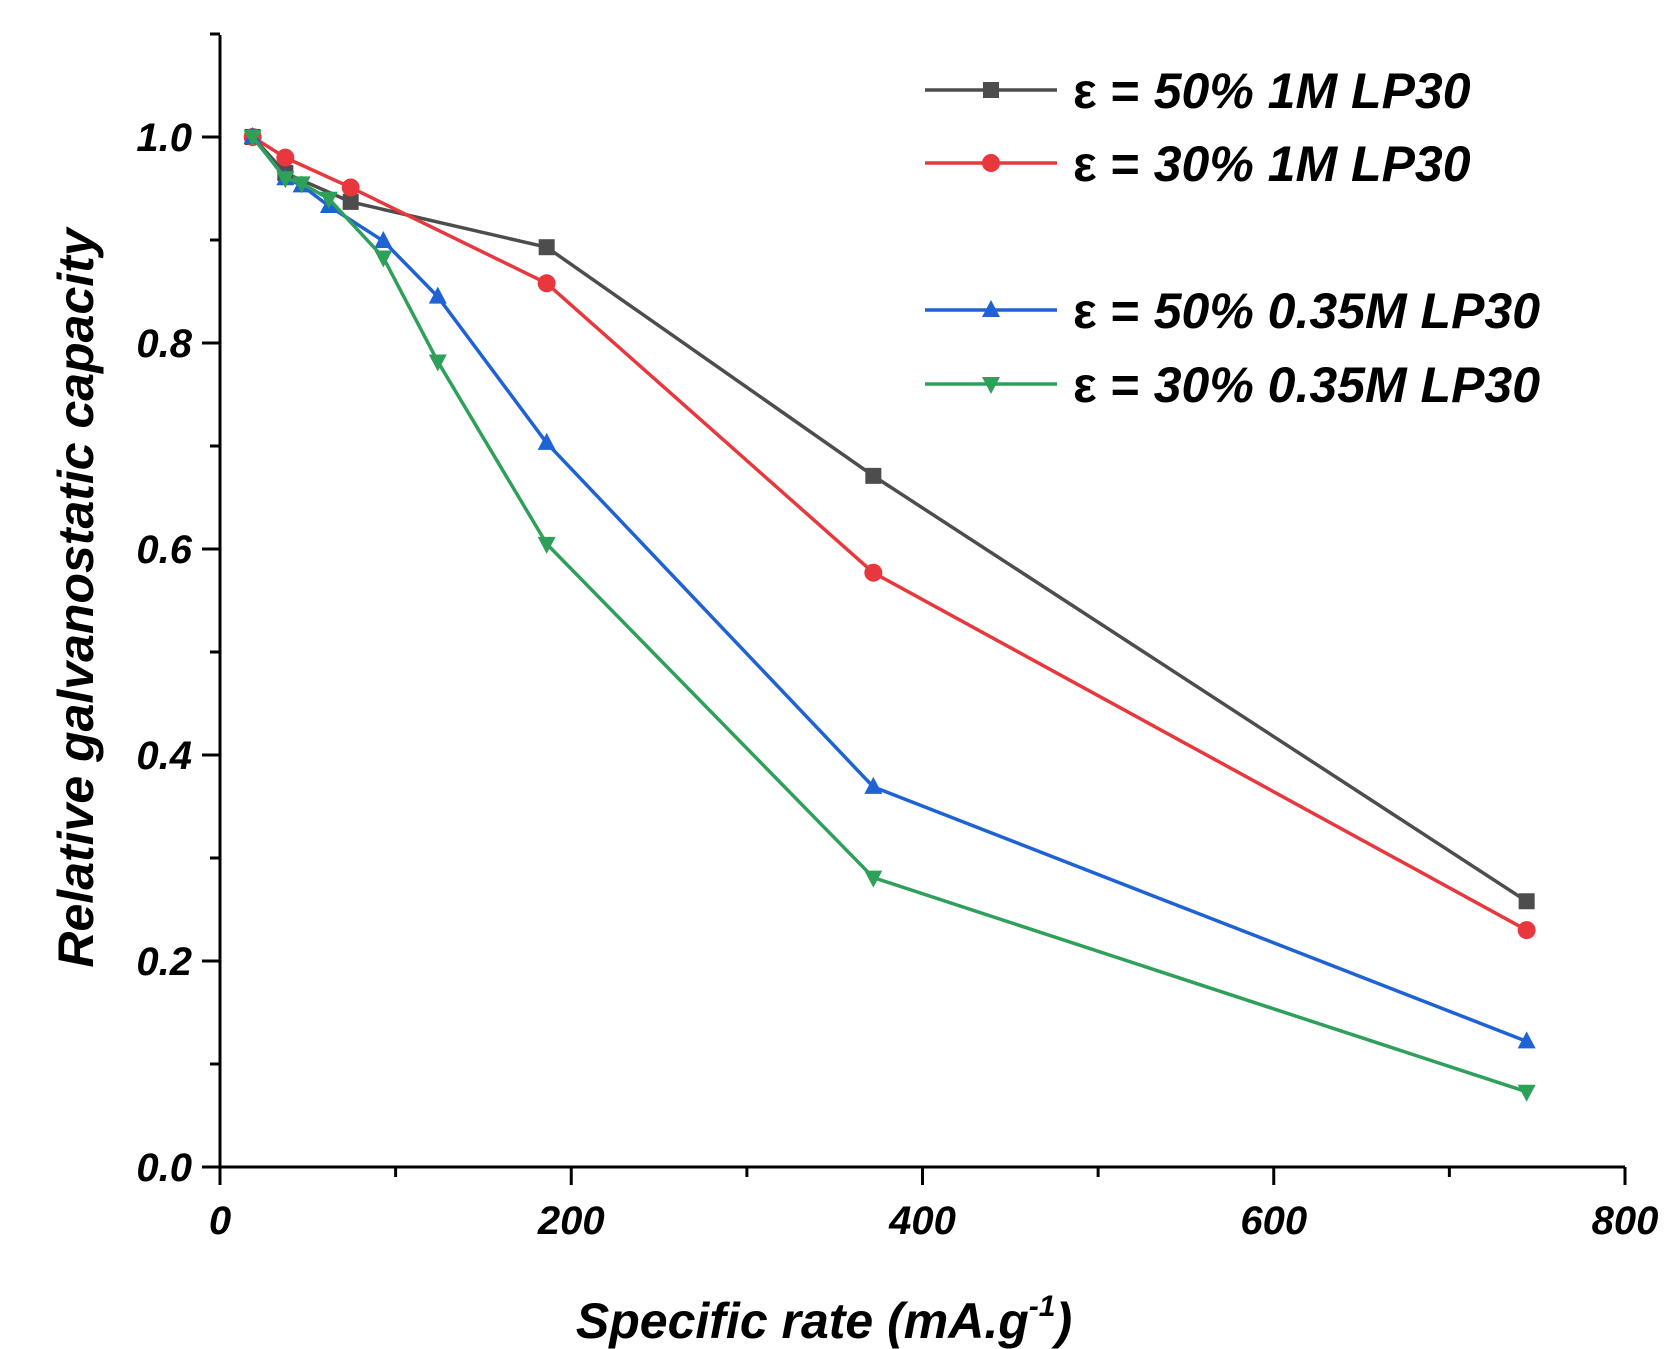 The width and height of the screenshot is (1665, 1349). I want to click on legend-label: ε = 30% 1M LP30, so click(1272, 164).